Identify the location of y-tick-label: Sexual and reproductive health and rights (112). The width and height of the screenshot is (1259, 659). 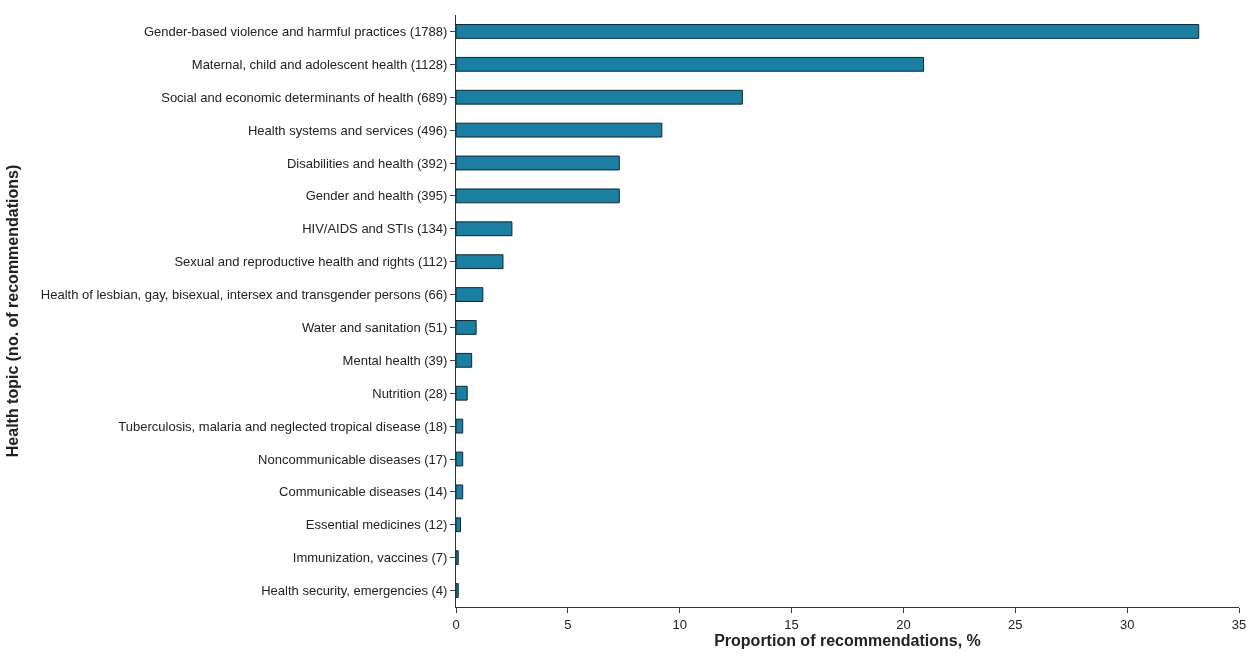
(311, 262).